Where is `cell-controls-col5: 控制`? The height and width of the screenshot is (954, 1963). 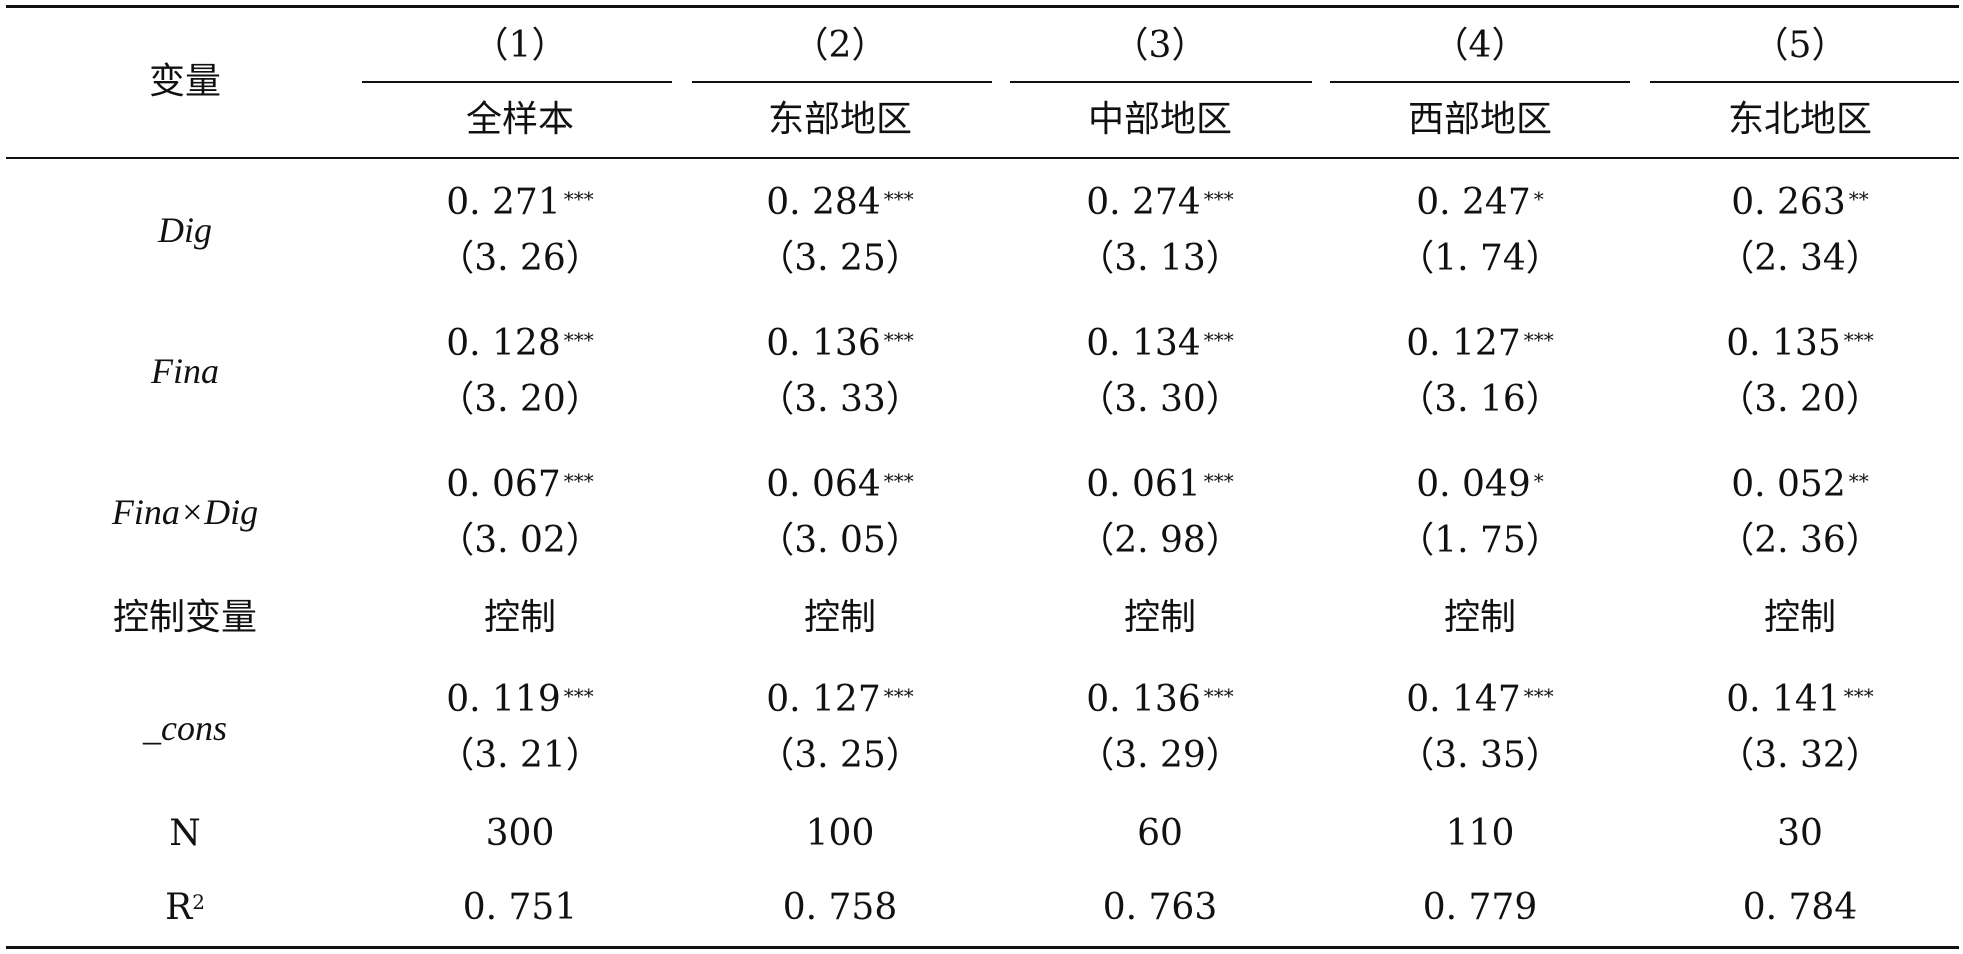 cell-controls-col5: 控制 is located at coordinates (1799, 617).